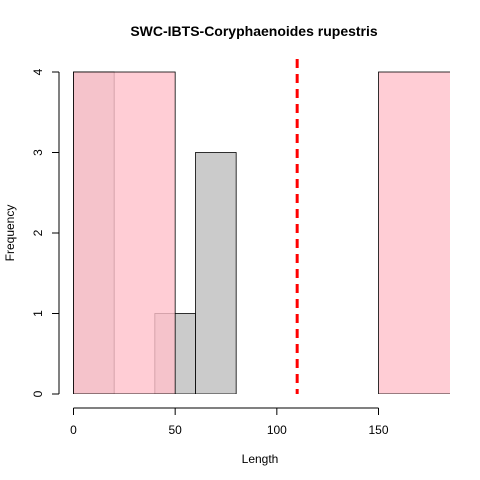 The height and width of the screenshot is (480, 480). Describe the element at coordinates (414, 232) in the screenshot. I see `histogram-bar-s1-b3` at that location.